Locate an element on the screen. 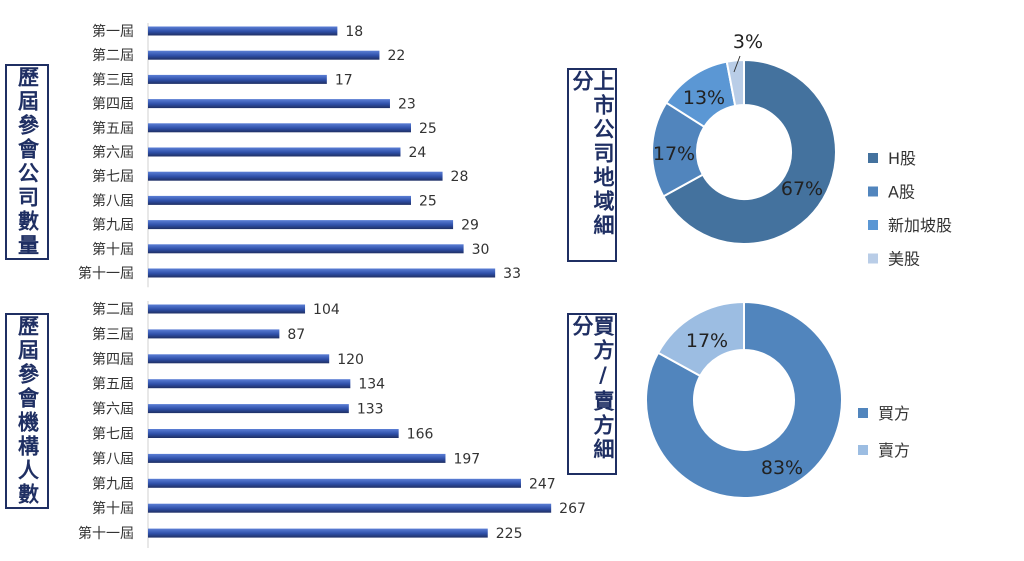  companies-category-label: 第九屆 is located at coordinates (113, 225).